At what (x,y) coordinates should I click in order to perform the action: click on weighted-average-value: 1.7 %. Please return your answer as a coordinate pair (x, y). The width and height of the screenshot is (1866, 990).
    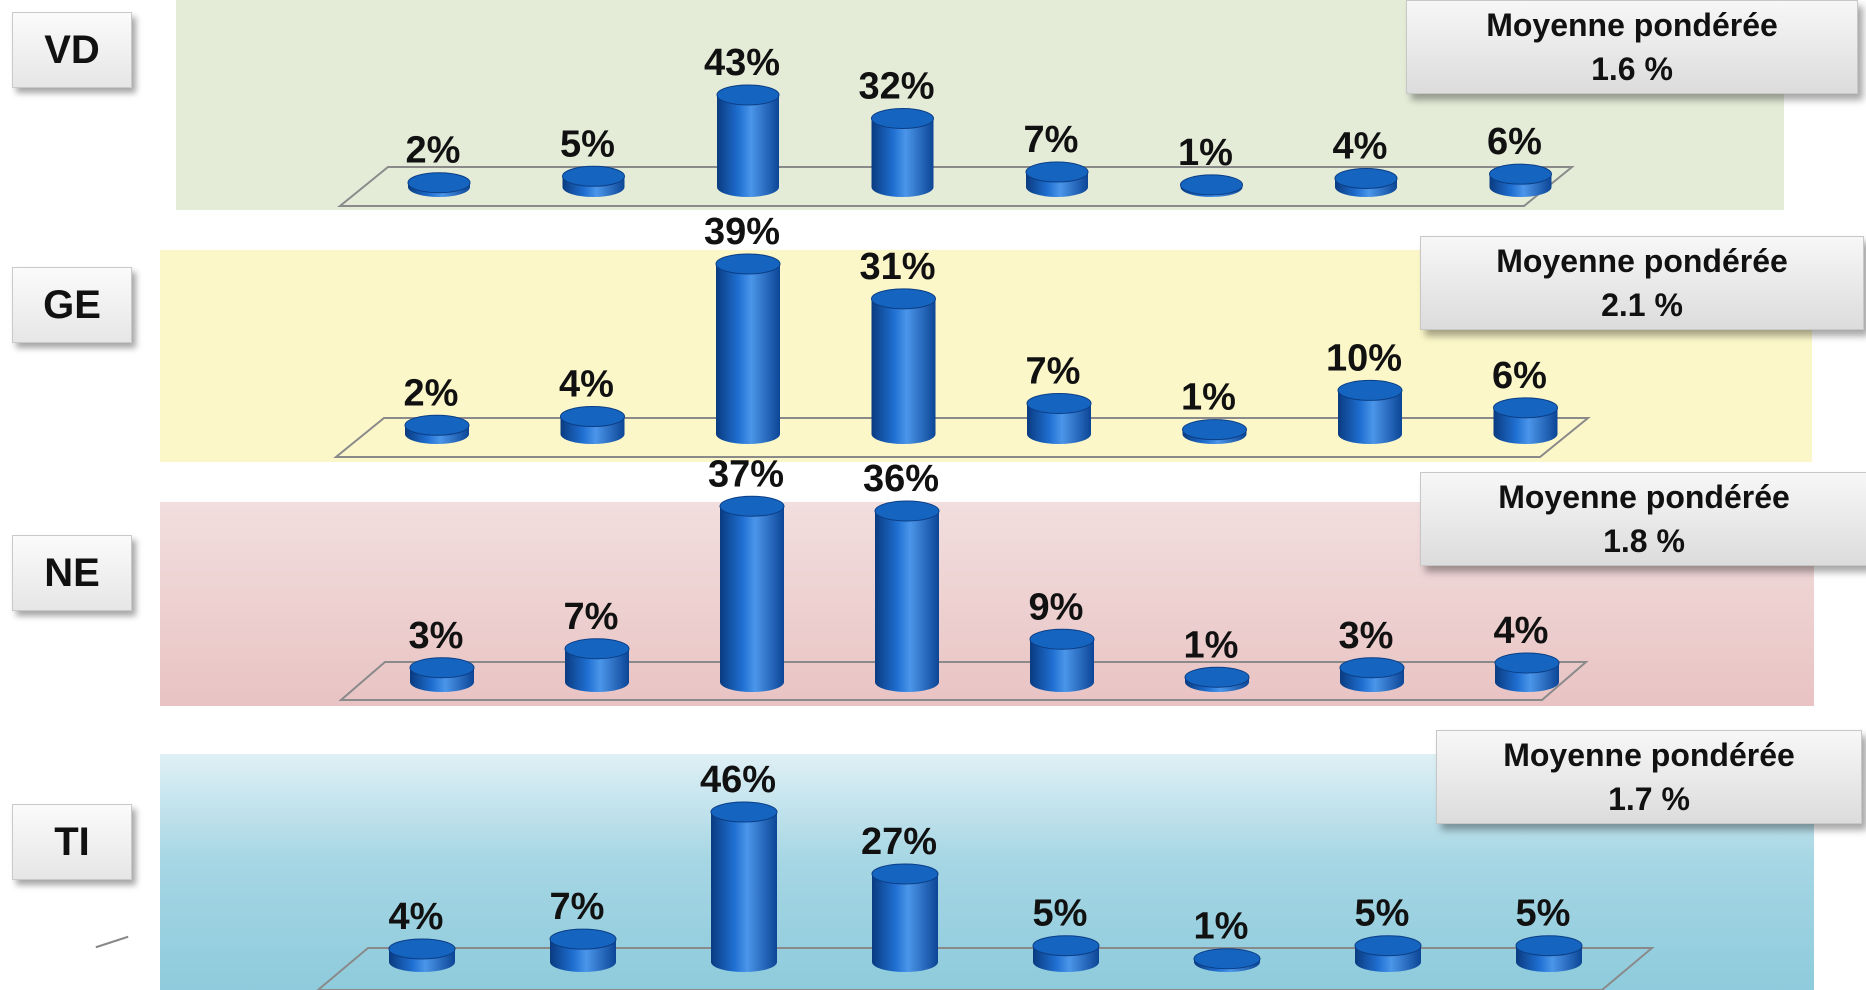
    Looking at the image, I should click on (1649, 799).